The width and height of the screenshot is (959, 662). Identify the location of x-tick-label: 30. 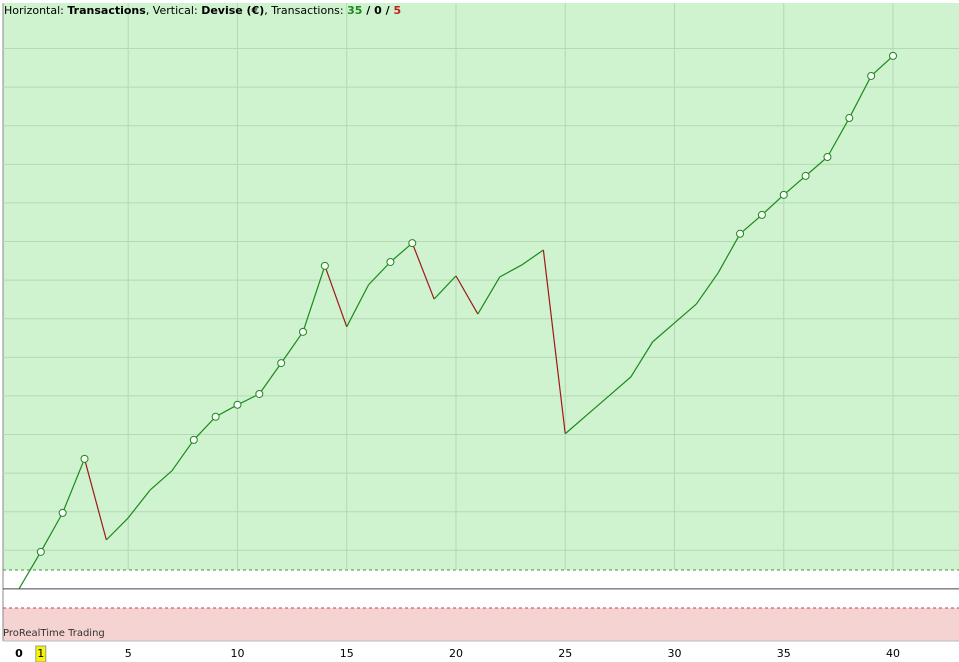
(674, 653).